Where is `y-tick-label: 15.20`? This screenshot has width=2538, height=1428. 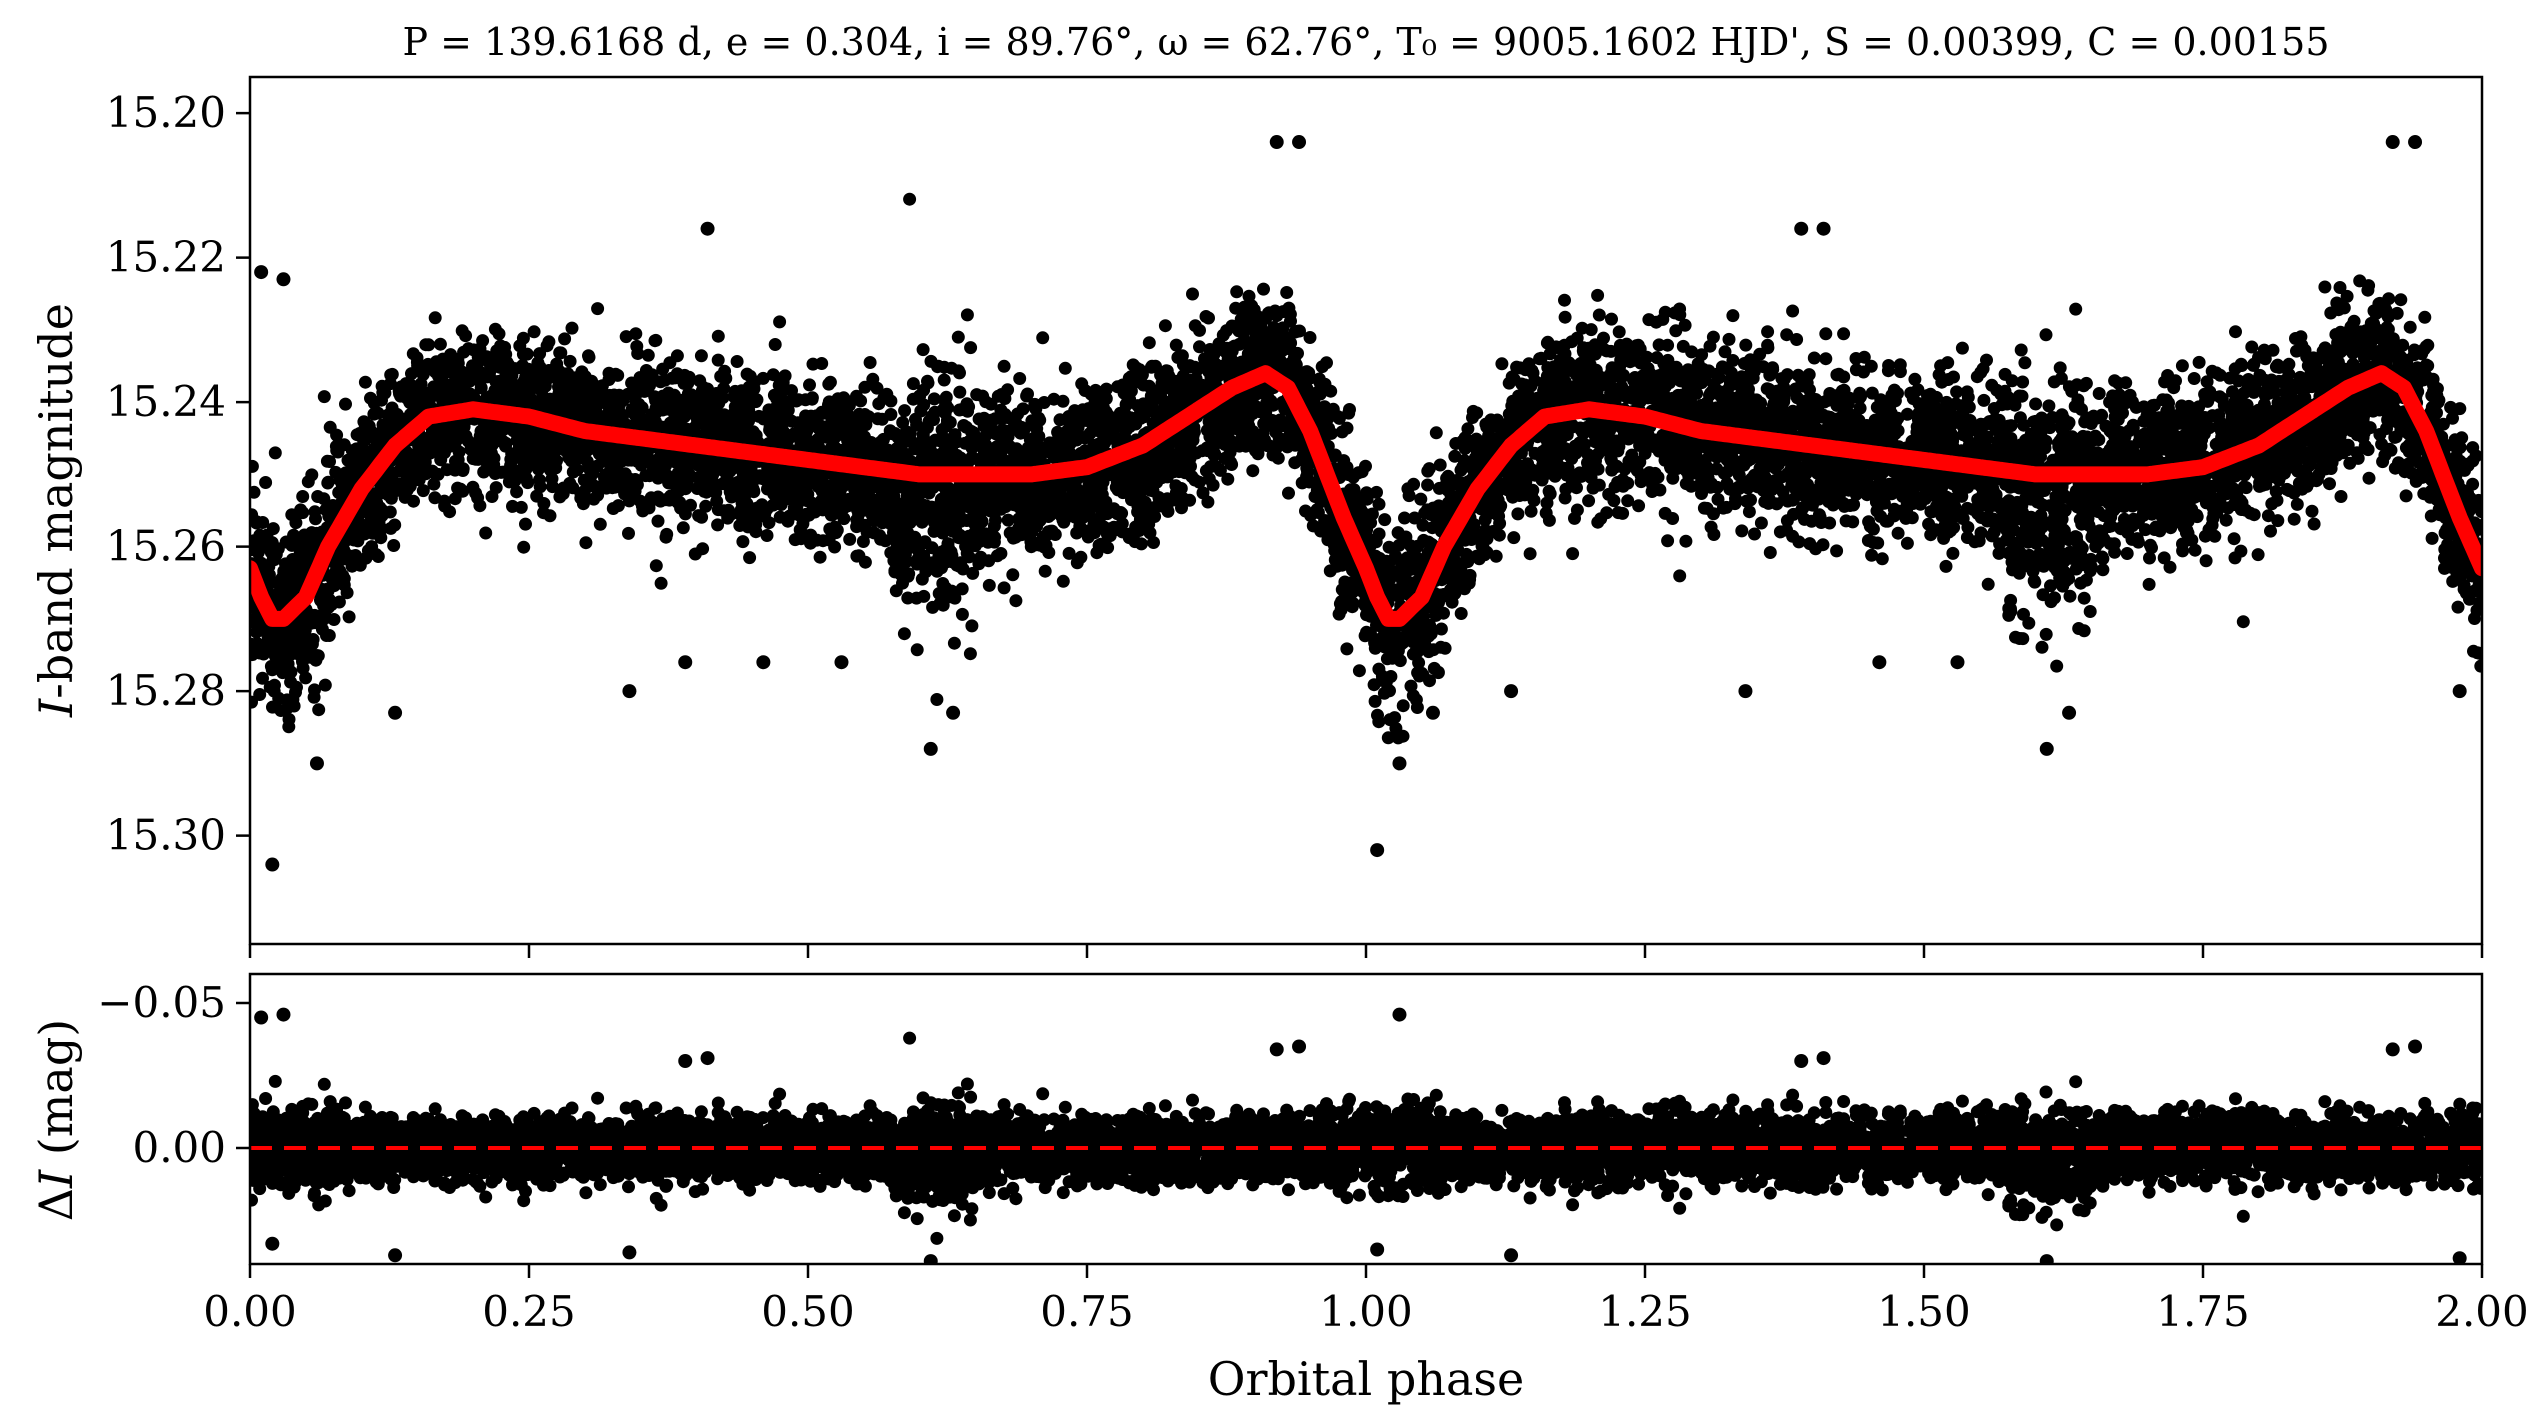 y-tick-label: 15.20 is located at coordinates (166, 112).